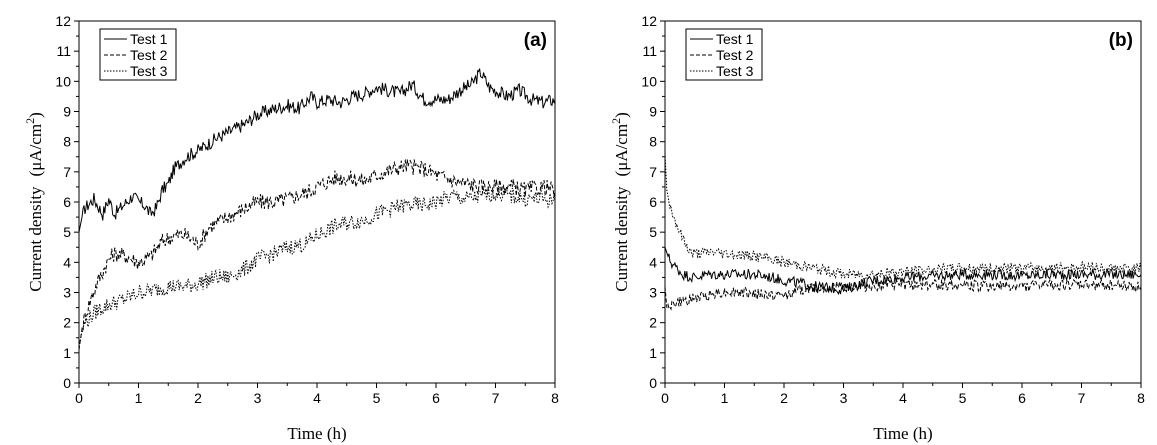 Image resolution: width=1157 pixels, height=445 pixels. I want to click on panel-label: (a), so click(535, 40).